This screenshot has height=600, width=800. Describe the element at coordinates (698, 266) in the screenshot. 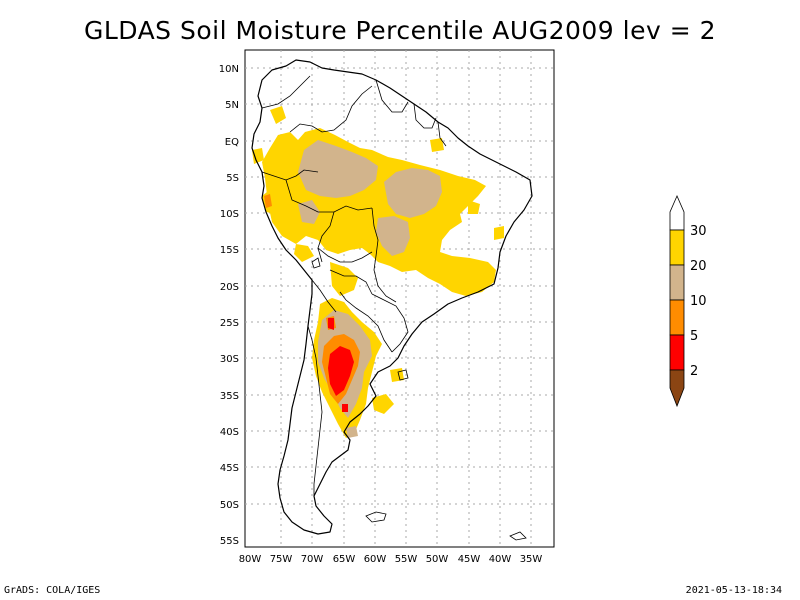

I see `colorbar-label-20: 20` at that location.